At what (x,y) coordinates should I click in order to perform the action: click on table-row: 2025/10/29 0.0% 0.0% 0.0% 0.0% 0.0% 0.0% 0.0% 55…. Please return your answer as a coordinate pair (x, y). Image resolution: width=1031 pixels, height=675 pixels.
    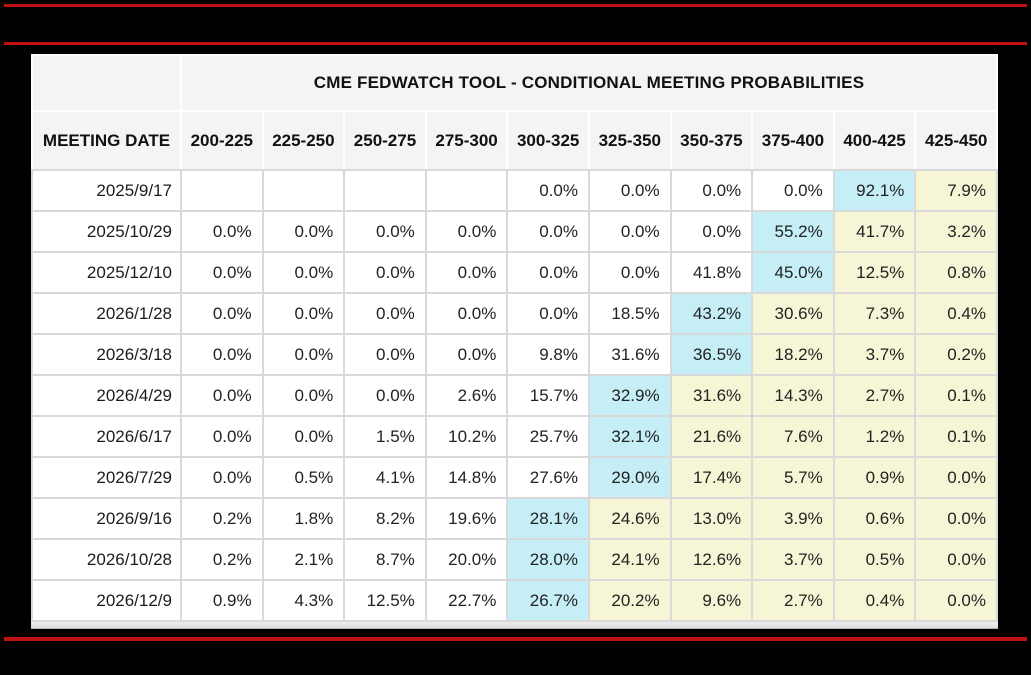
    Looking at the image, I should click on (514, 231).